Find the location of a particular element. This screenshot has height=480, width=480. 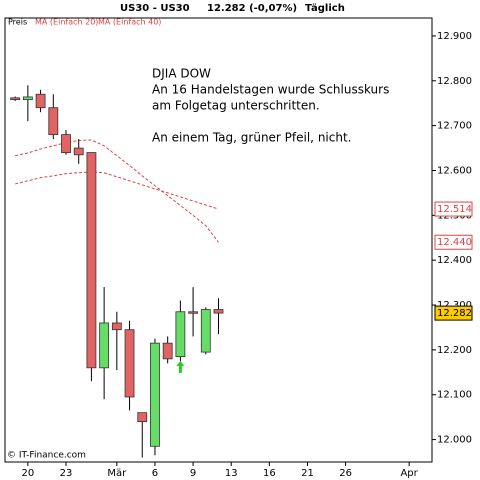

x-tick-label: 16 is located at coordinates (269, 473).